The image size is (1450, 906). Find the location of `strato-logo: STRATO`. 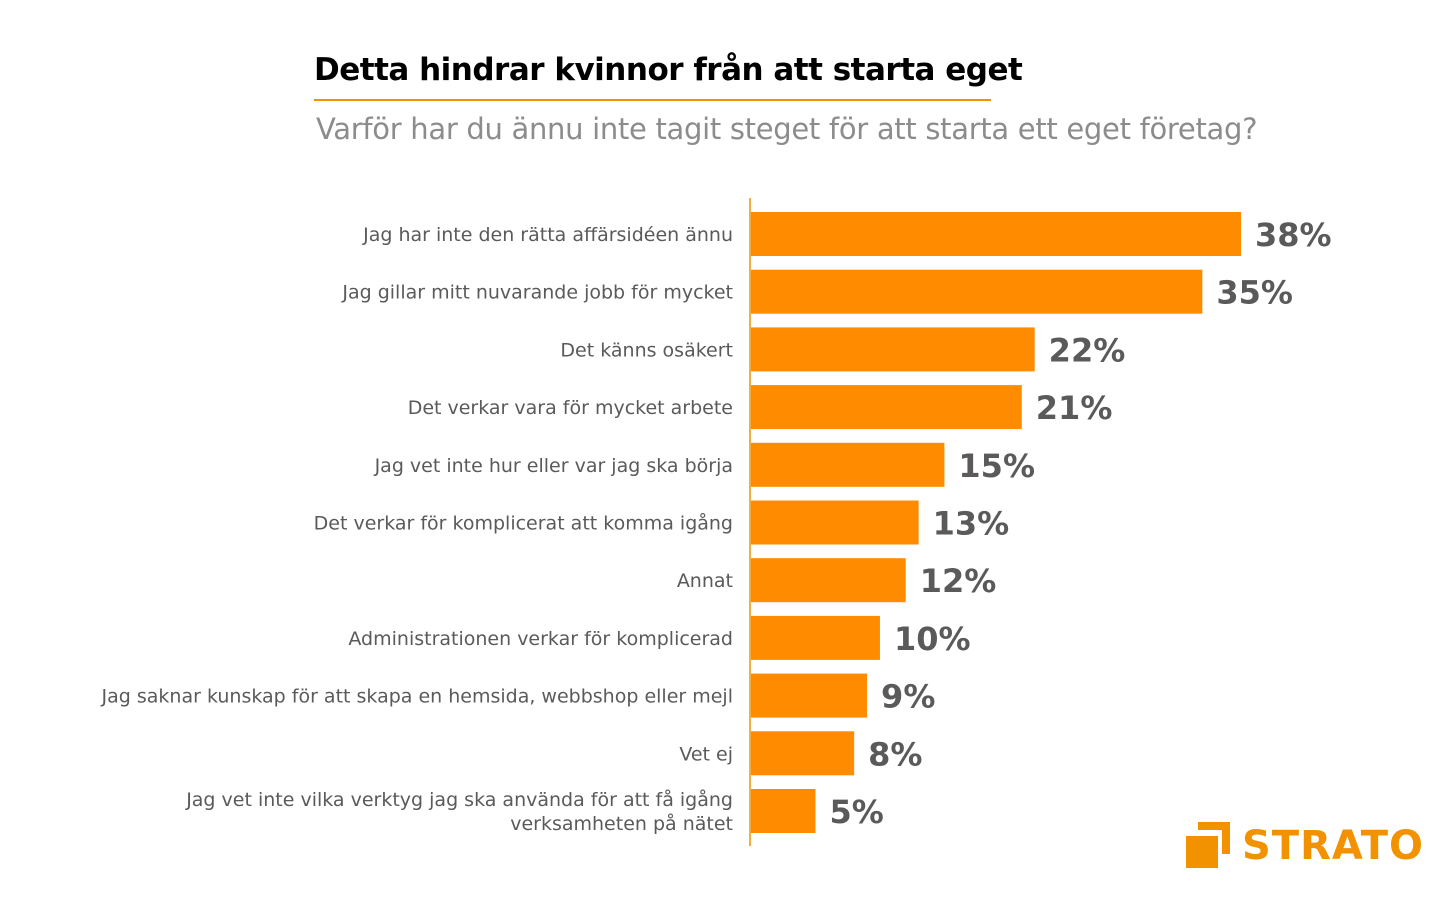

strato-logo: STRATO is located at coordinates (1303, 846).